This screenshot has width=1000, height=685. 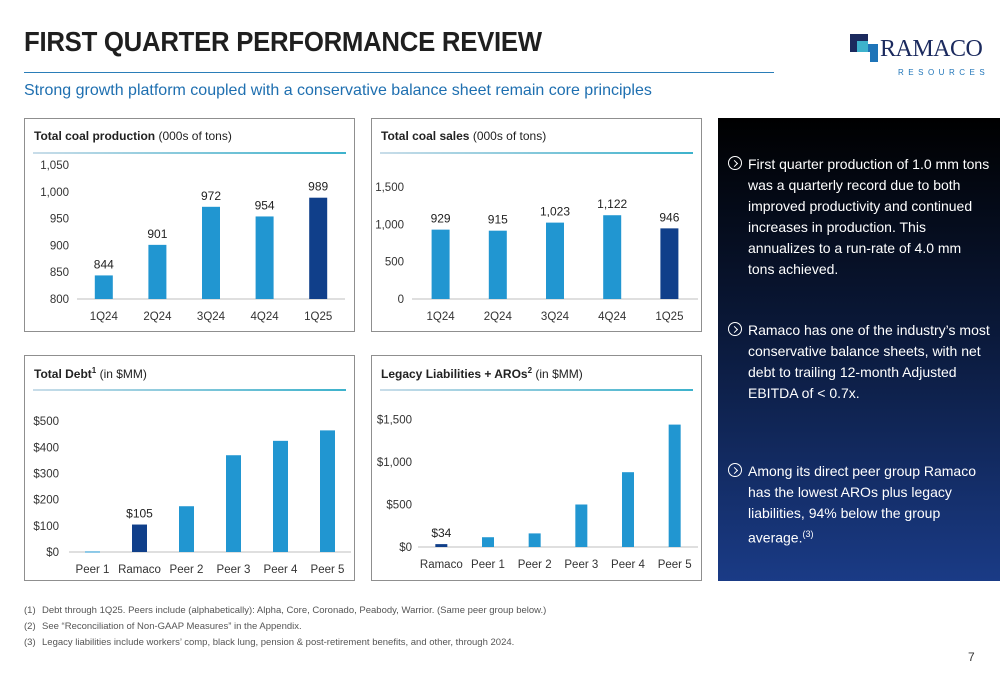 I want to click on y-tick-label: $1,000, so click(x=394, y=463).